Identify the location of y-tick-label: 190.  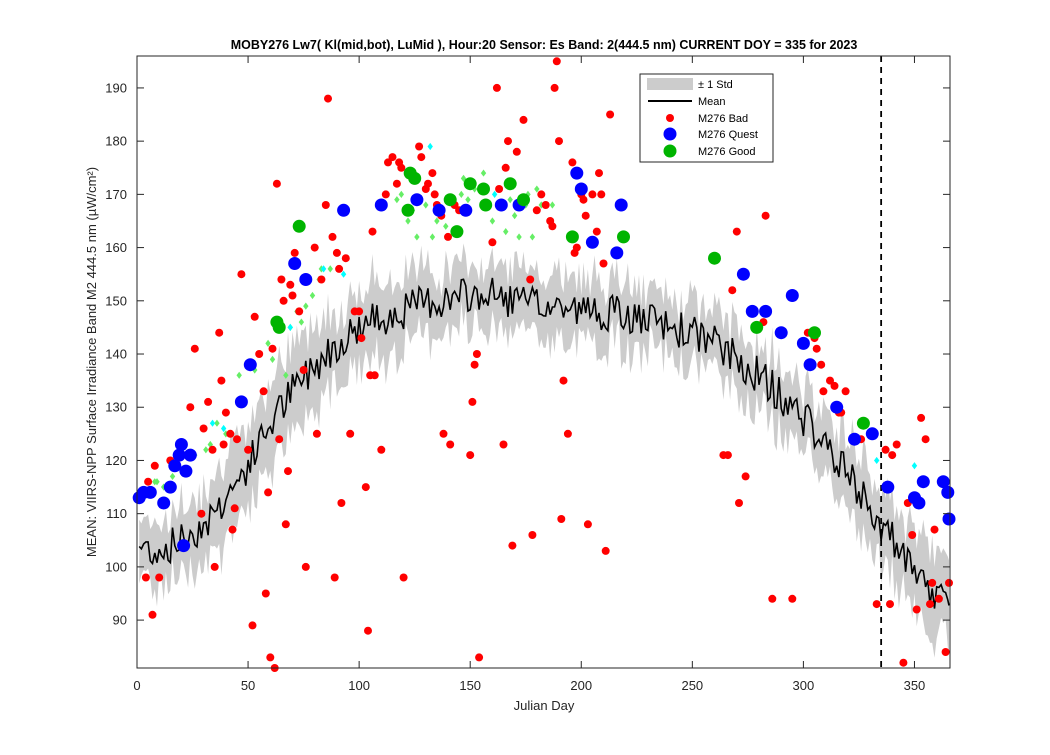
(116, 87).